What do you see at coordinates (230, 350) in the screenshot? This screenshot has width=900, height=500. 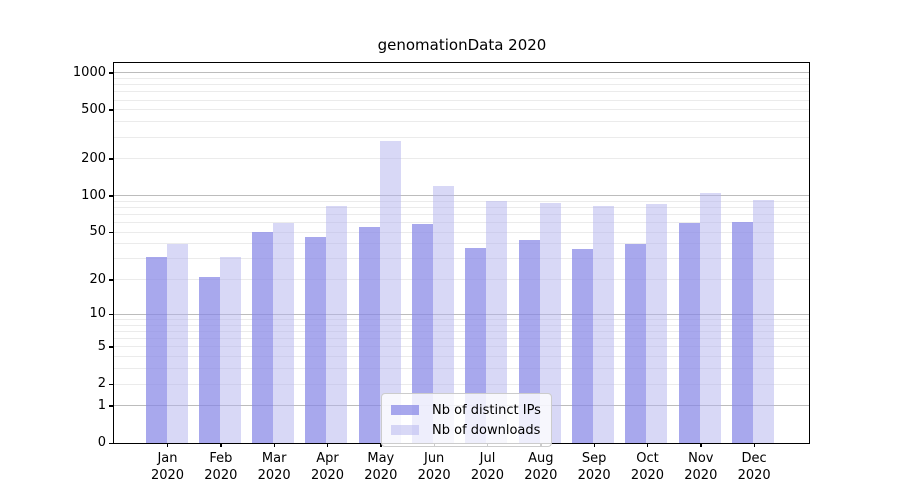 I see `bar-downloads-feb` at bounding box center [230, 350].